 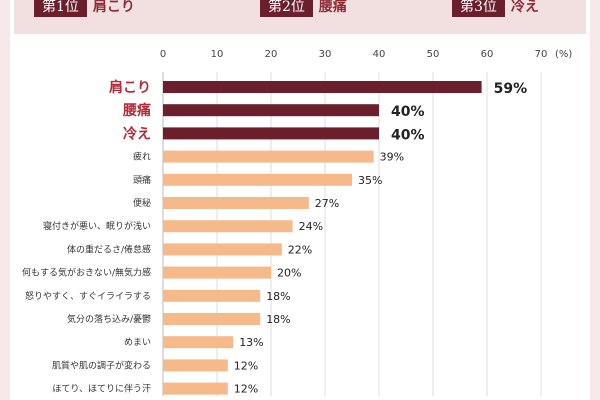 I want to click on x-tick-label: 70, so click(x=541, y=54).